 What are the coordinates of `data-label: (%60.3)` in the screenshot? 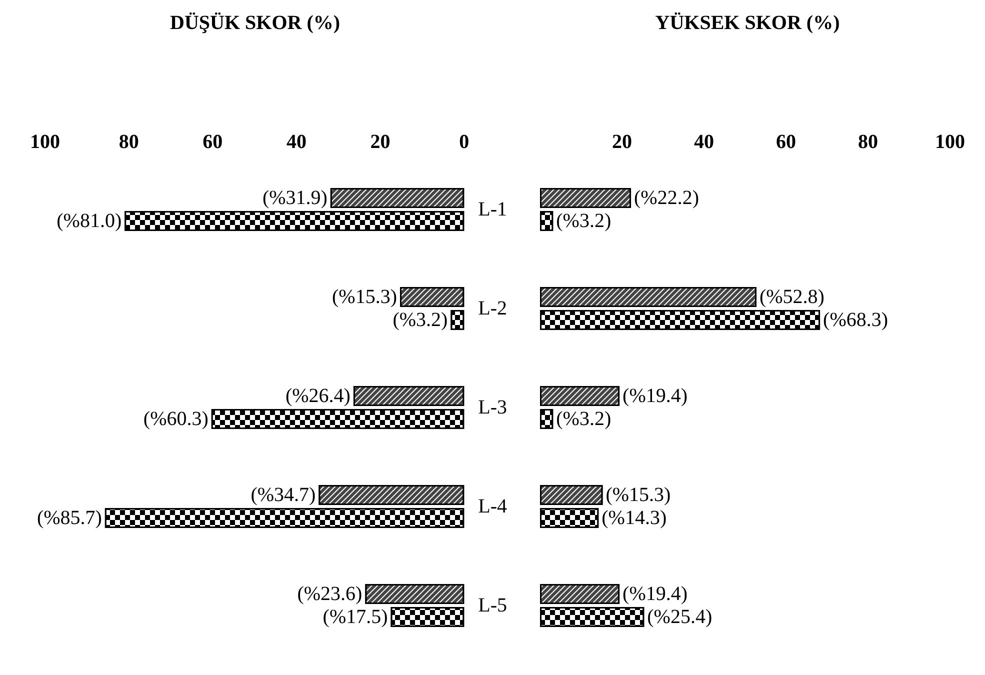 It's located at (175, 419).